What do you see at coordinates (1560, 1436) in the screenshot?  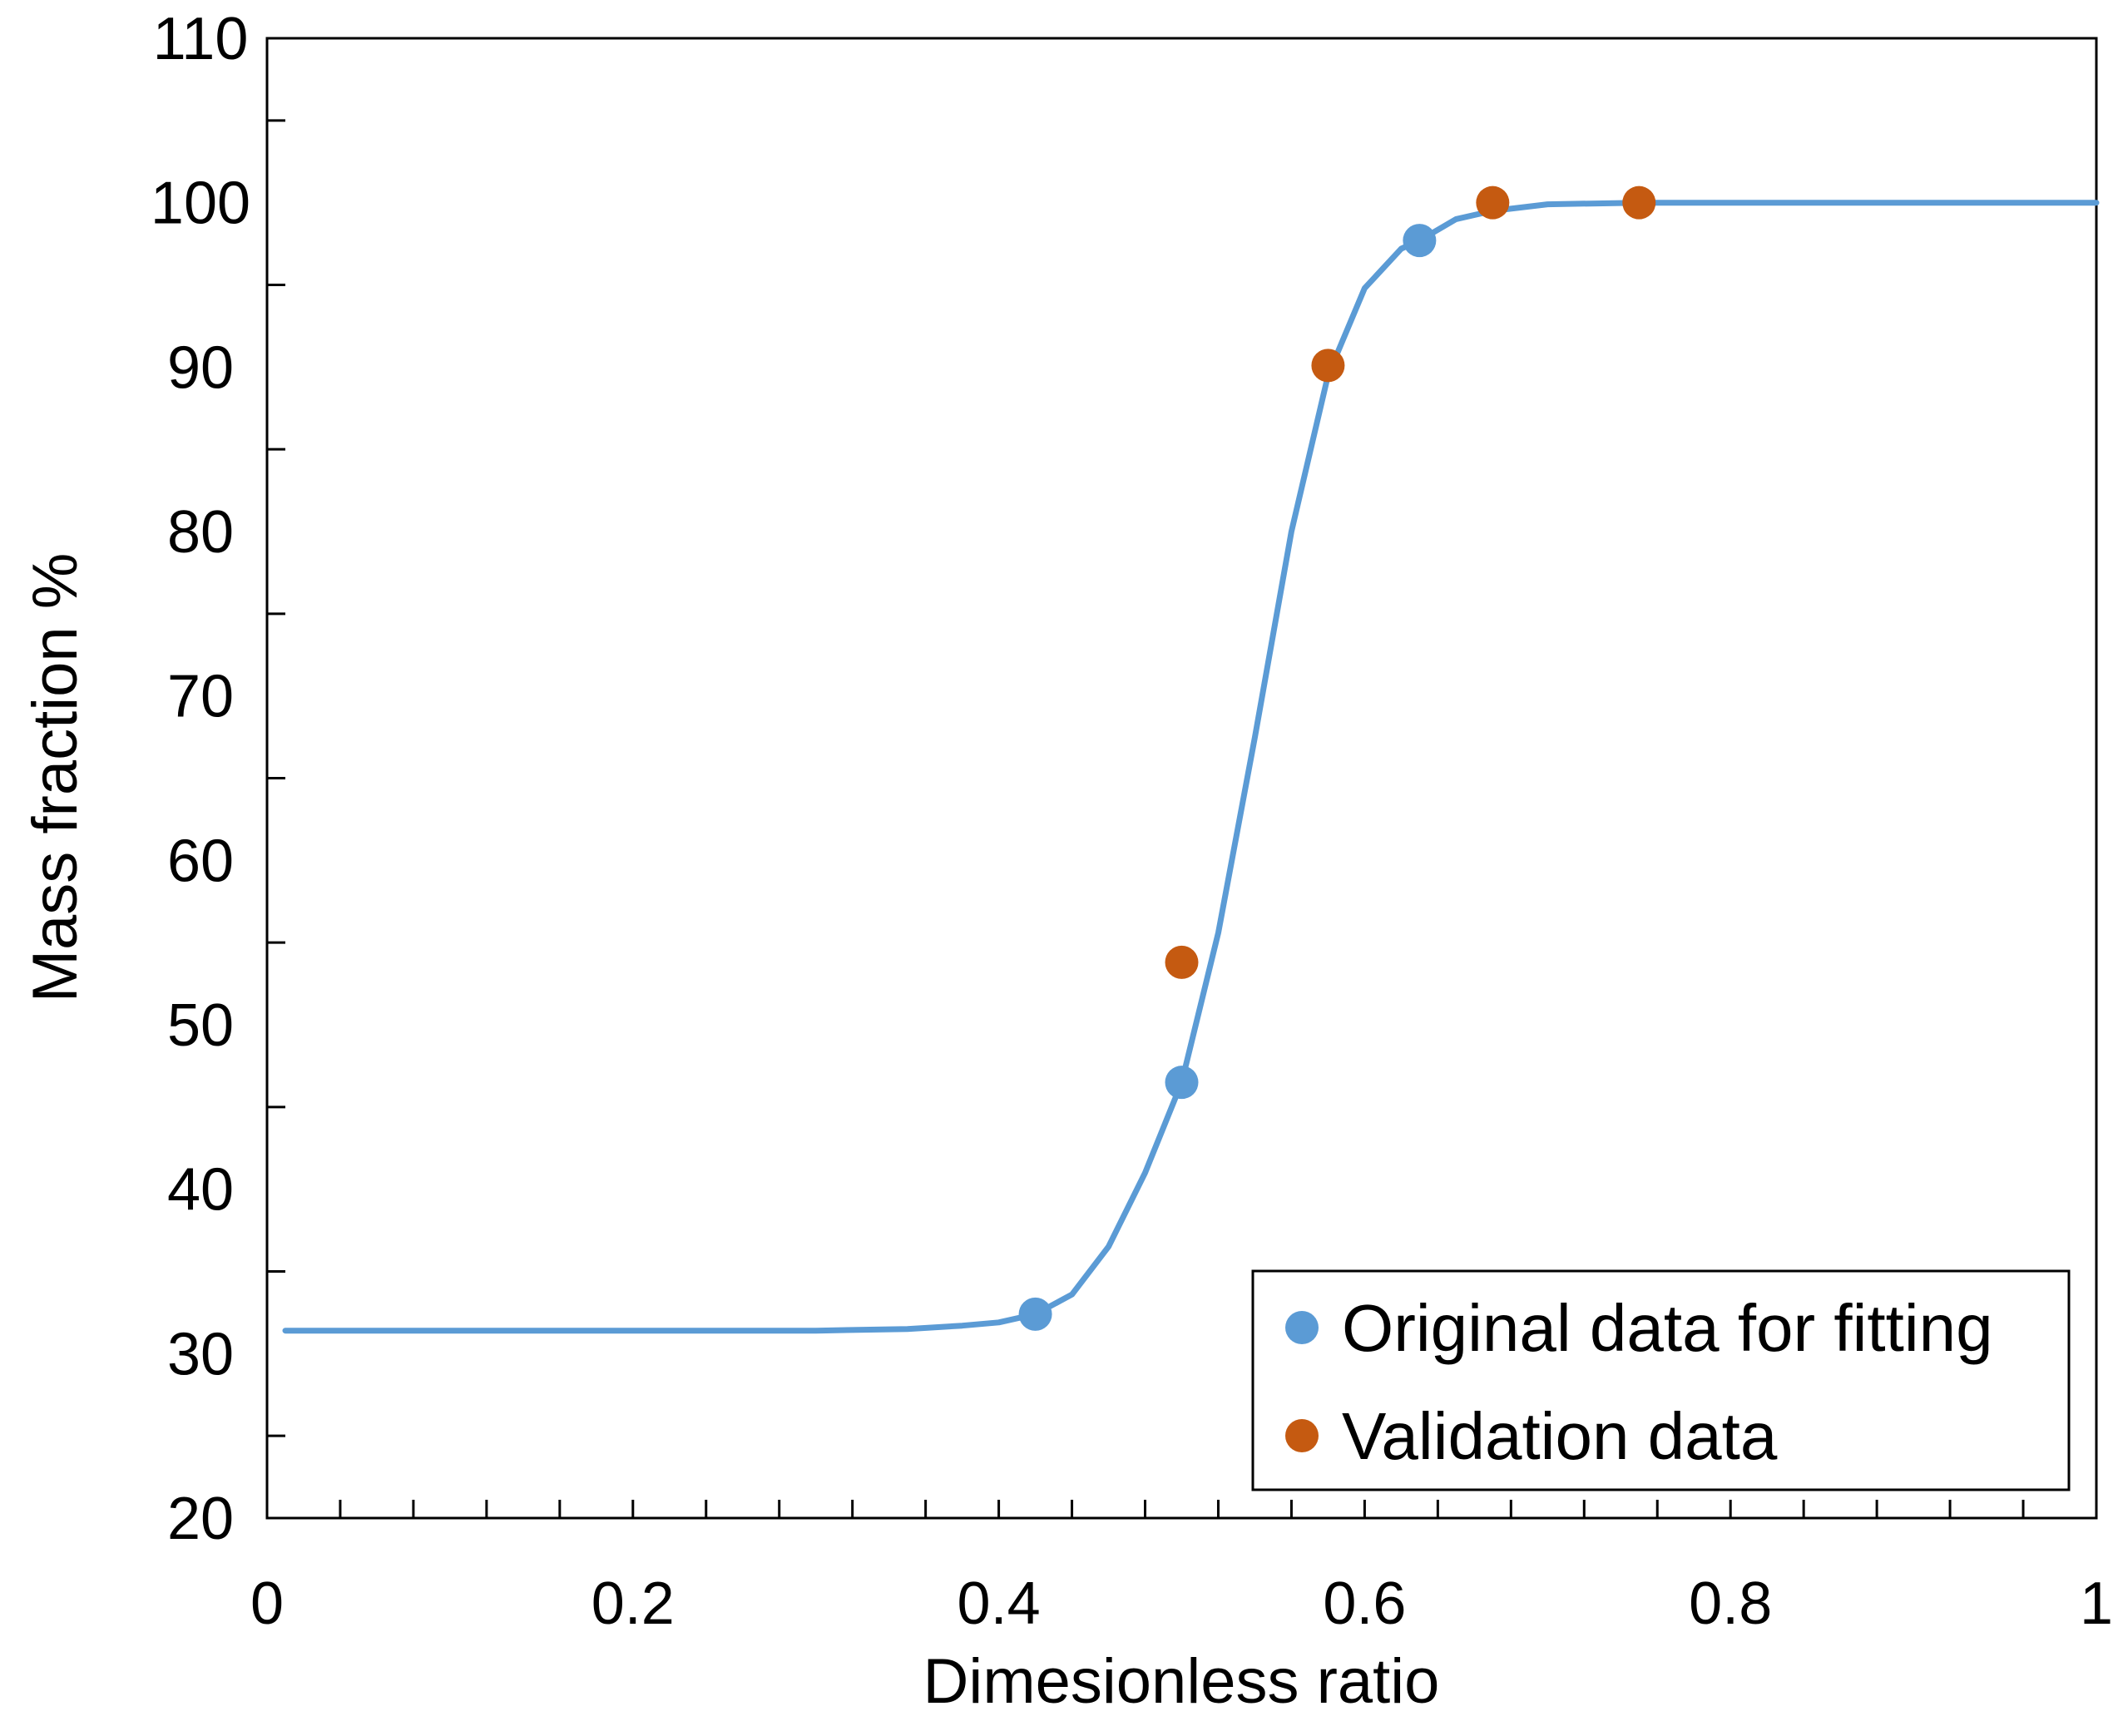 I see `legend-label-validation: Validation data` at bounding box center [1560, 1436].